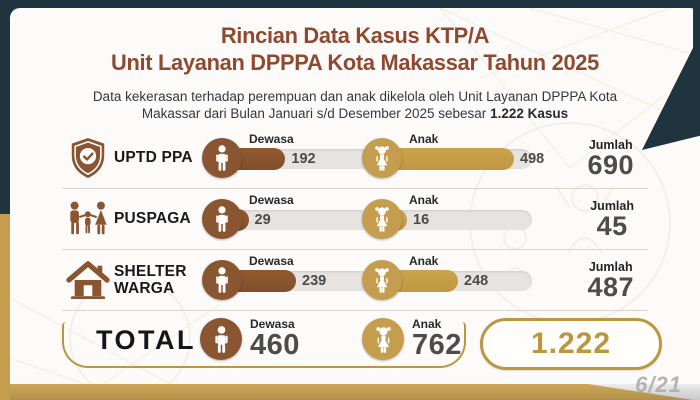  What do you see at coordinates (5, 111) in the screenshot?
I see `left-frame-navy` at bounding box center [5, 111].